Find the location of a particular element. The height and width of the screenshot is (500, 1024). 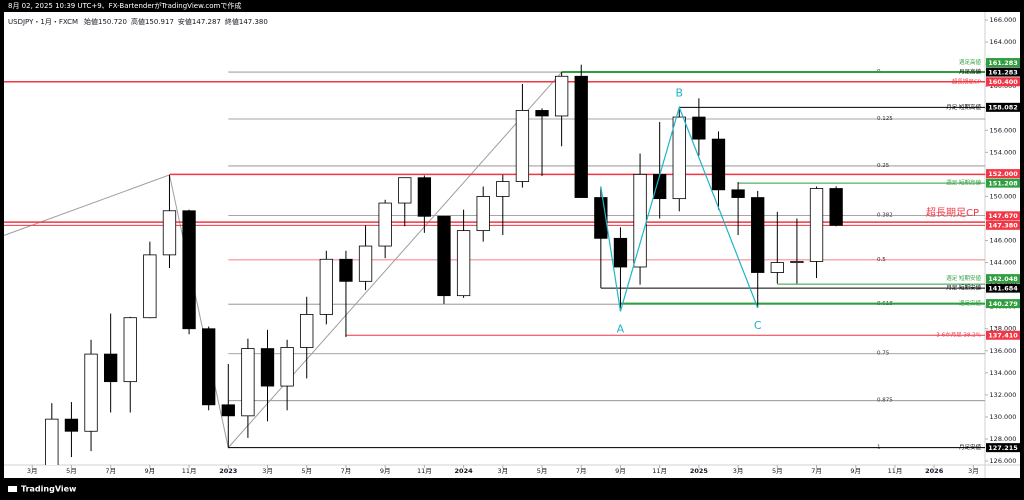

price-label: 127.215 is located at coordinates (1003, 448).